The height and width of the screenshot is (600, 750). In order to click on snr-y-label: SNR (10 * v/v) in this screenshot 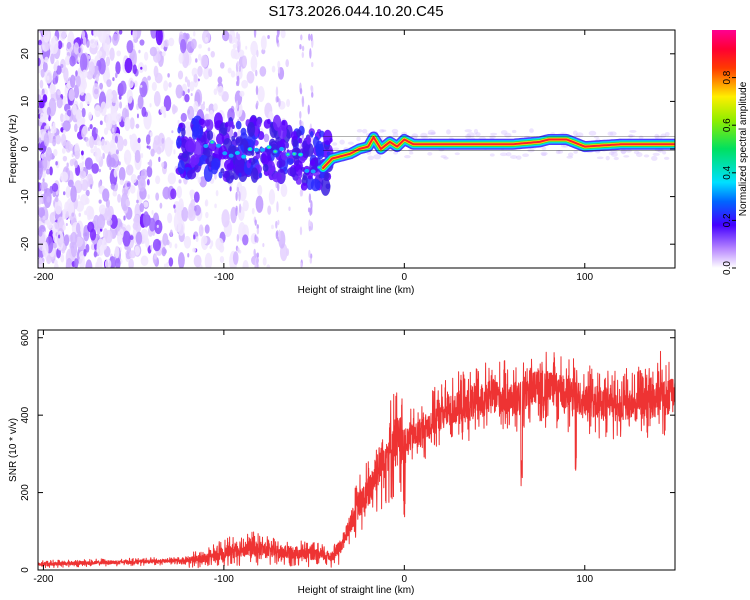, I will do `click(13, 450)`.